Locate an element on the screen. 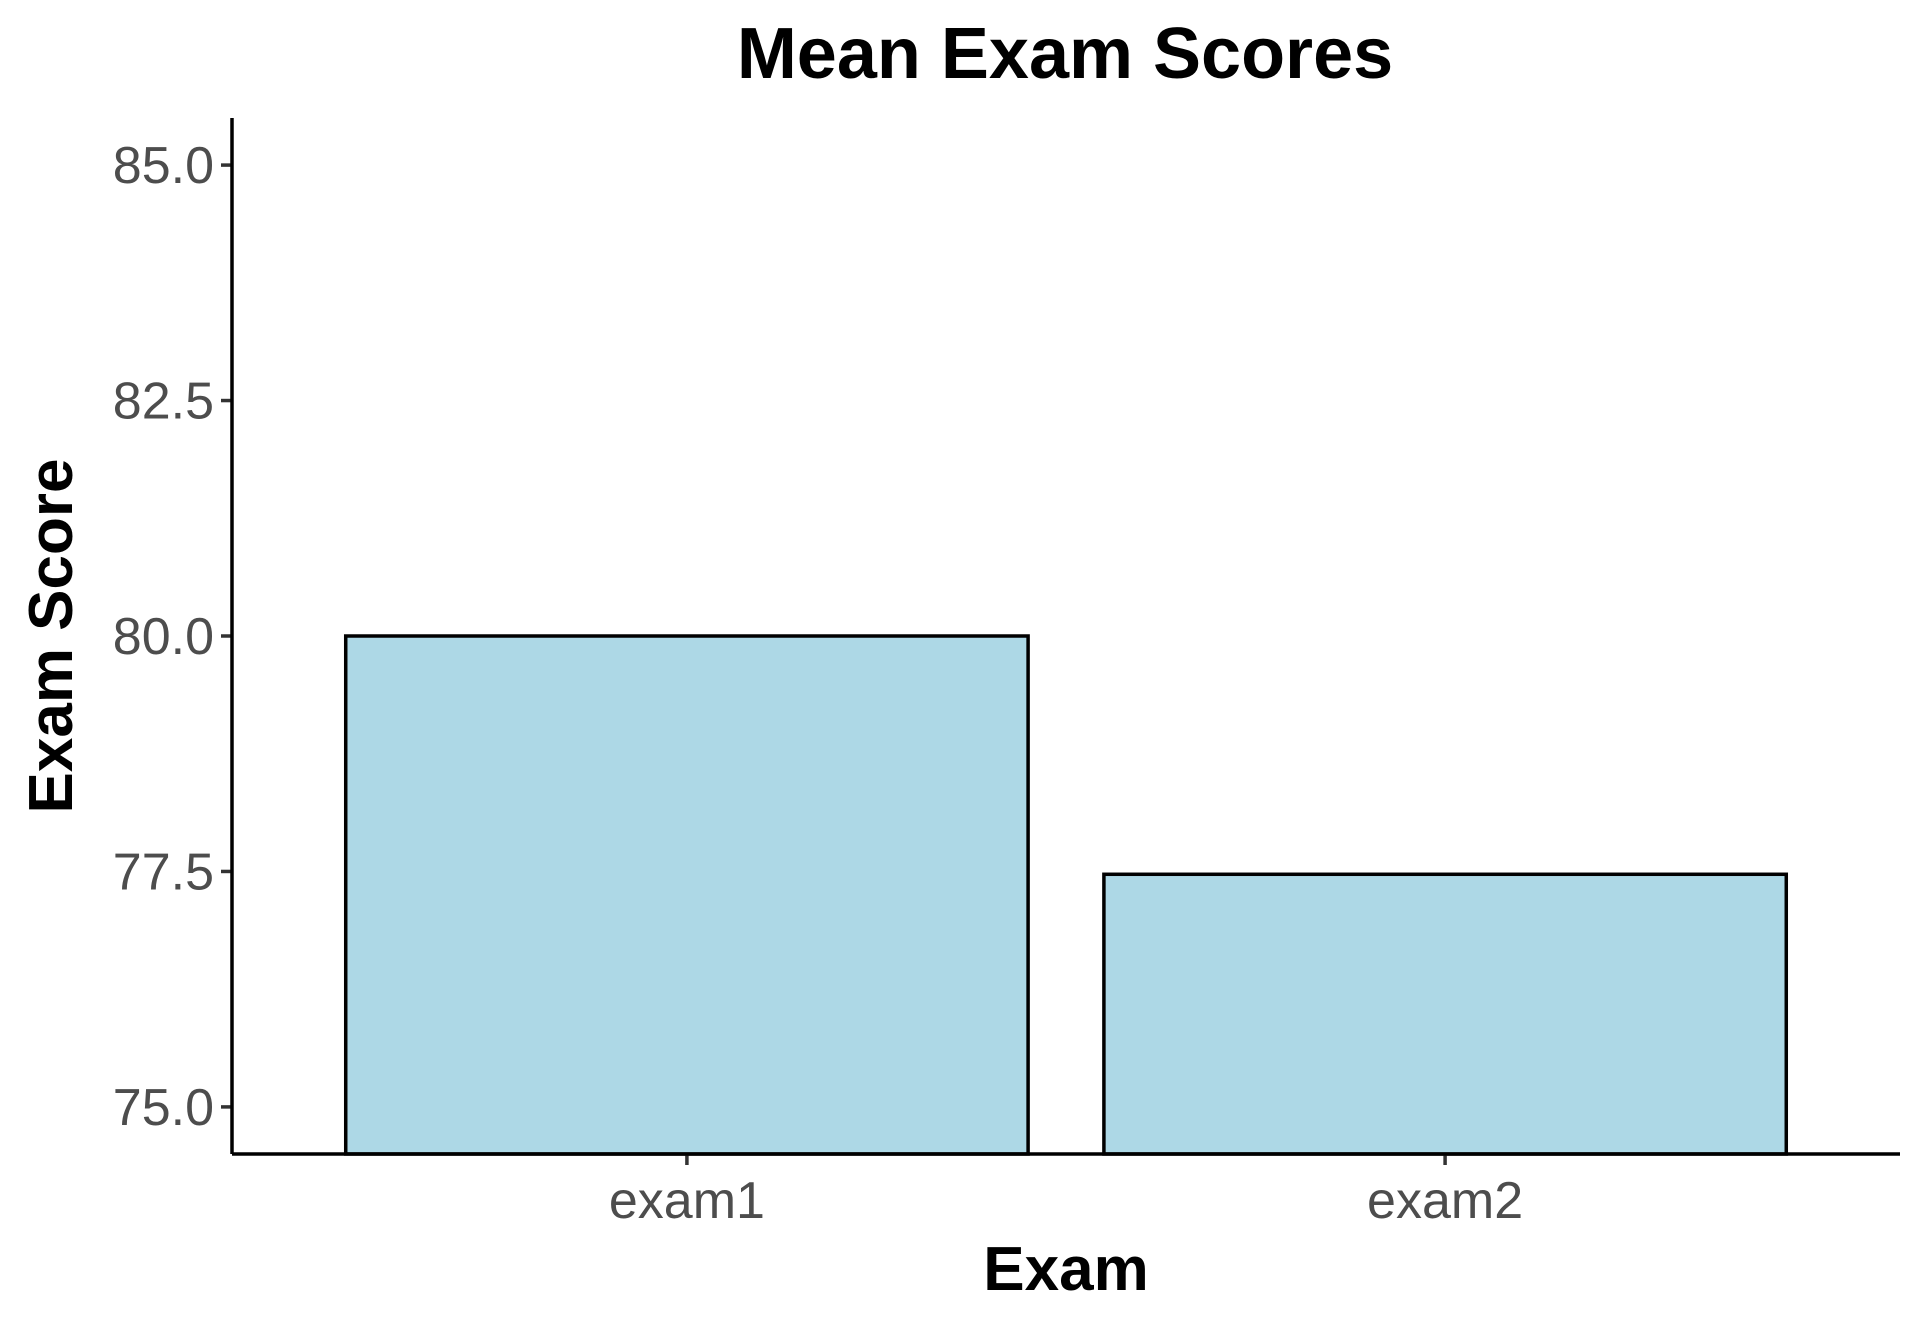 This screenshot has width=1919, height=1325. x-axis-ticks: exam1 exam2 is located at coordinates (1066, 1192).